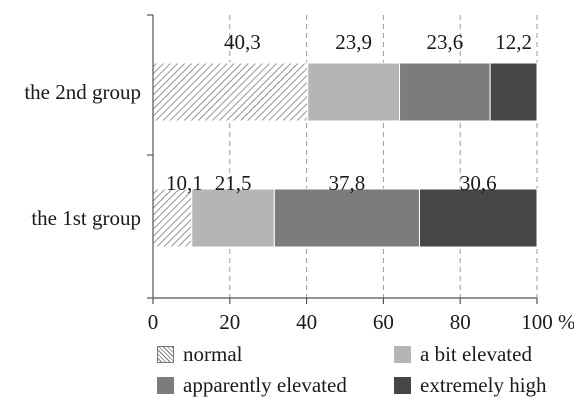 The image size is (574, 403). Describe the element at coordinates (153, 322) in the screenshot. I see `x-tick-label-0: 0` at that location.